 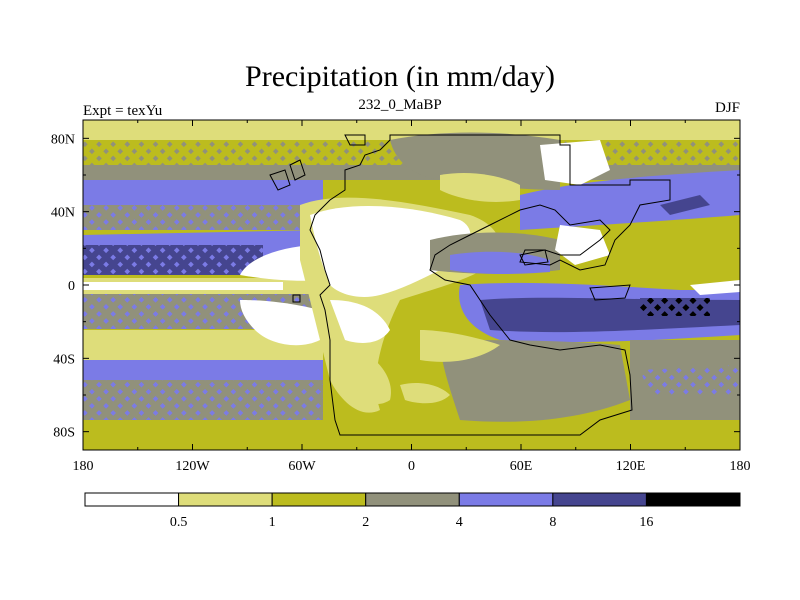 I want to click on colorbar-label: 1, so click(x=272, y=522).